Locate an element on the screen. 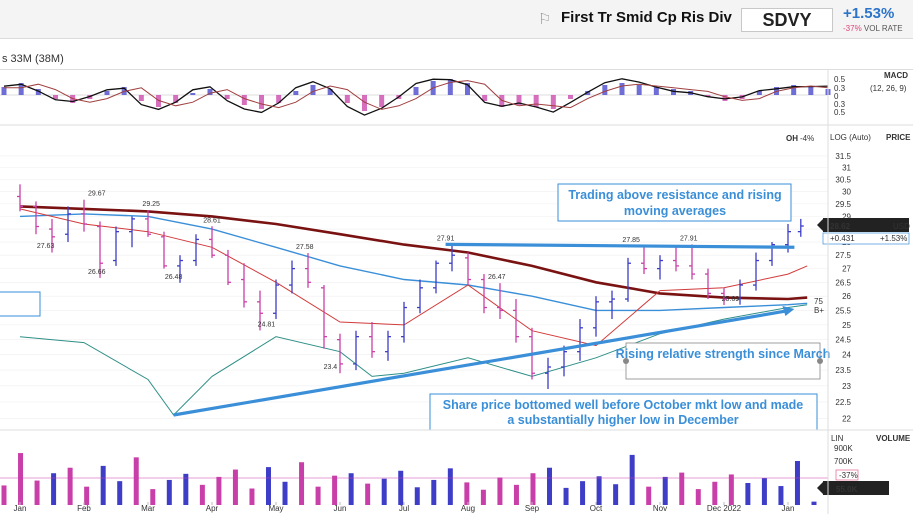 The width and height of the screenshot is (913, 514). price-point-label: 26.66 is located at coordinates (97, 272).